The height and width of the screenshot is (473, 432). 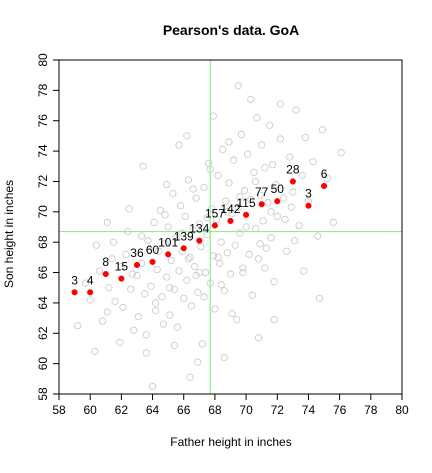 What do you see at coordinates (43, 212) in the screenshot?
I see `y-tick-label: 70` at bounding box center [43, 212].